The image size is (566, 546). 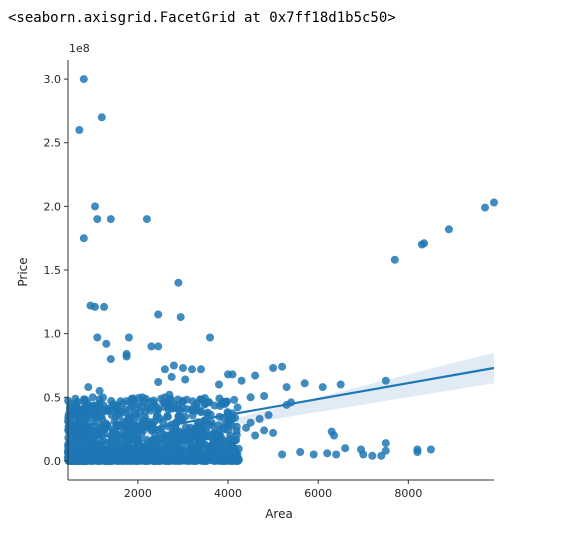 I want to click on regression-line, so click(x=281, y=405).